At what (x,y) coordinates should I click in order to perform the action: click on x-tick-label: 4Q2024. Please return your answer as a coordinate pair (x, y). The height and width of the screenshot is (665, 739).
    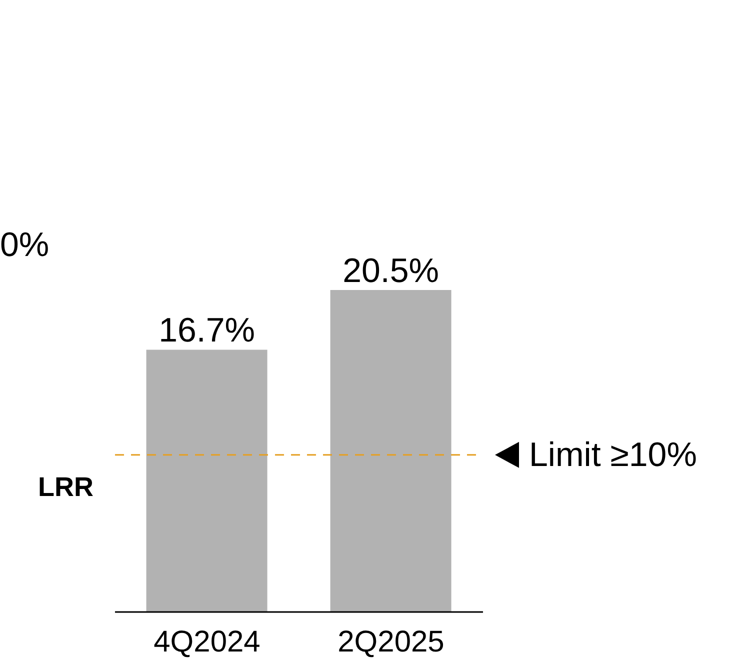
    Looking at the image, I should click on (207, 641).